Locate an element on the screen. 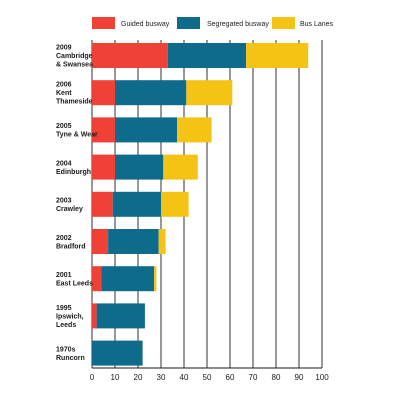  category-label-line: Ipswich, is located at coordinates (70, 316).